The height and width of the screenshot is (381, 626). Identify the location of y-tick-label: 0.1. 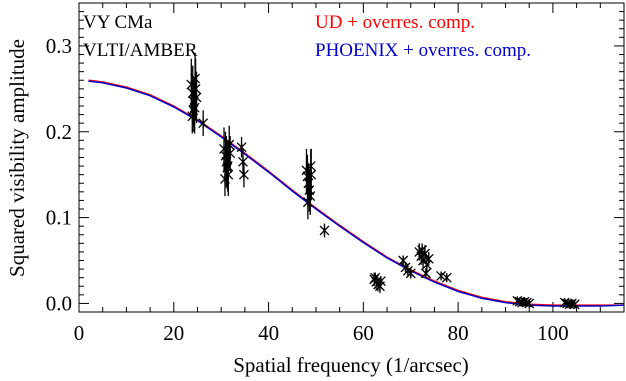
(59, 218).